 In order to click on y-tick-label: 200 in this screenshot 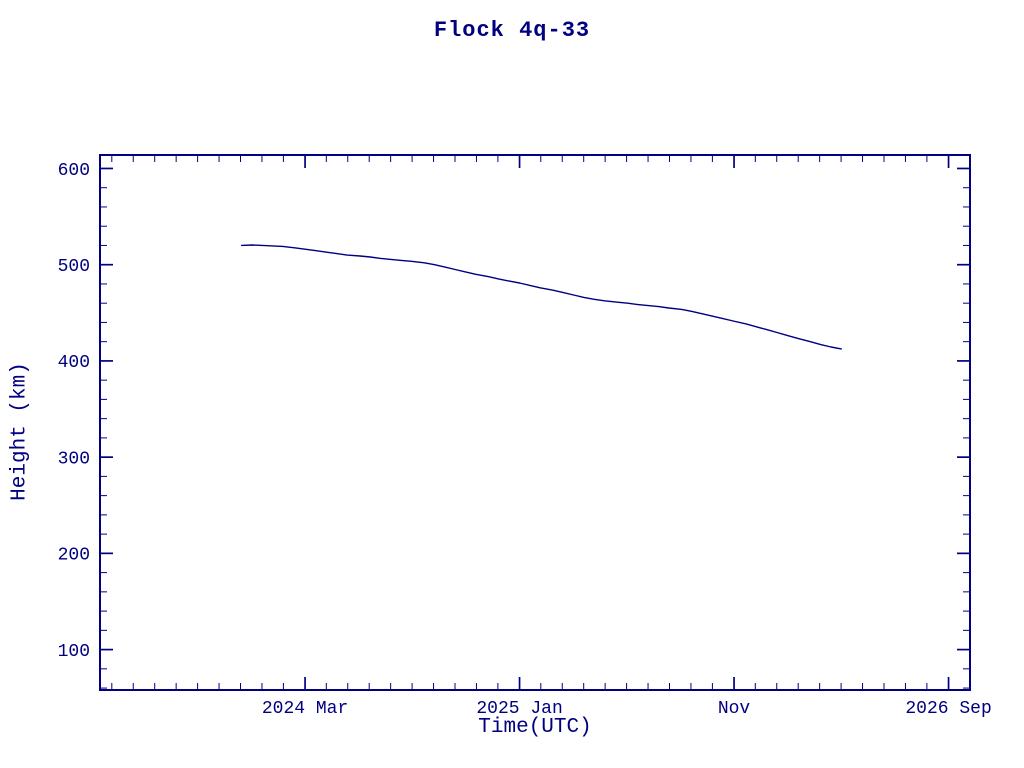, I will do `click(74, 556)`.